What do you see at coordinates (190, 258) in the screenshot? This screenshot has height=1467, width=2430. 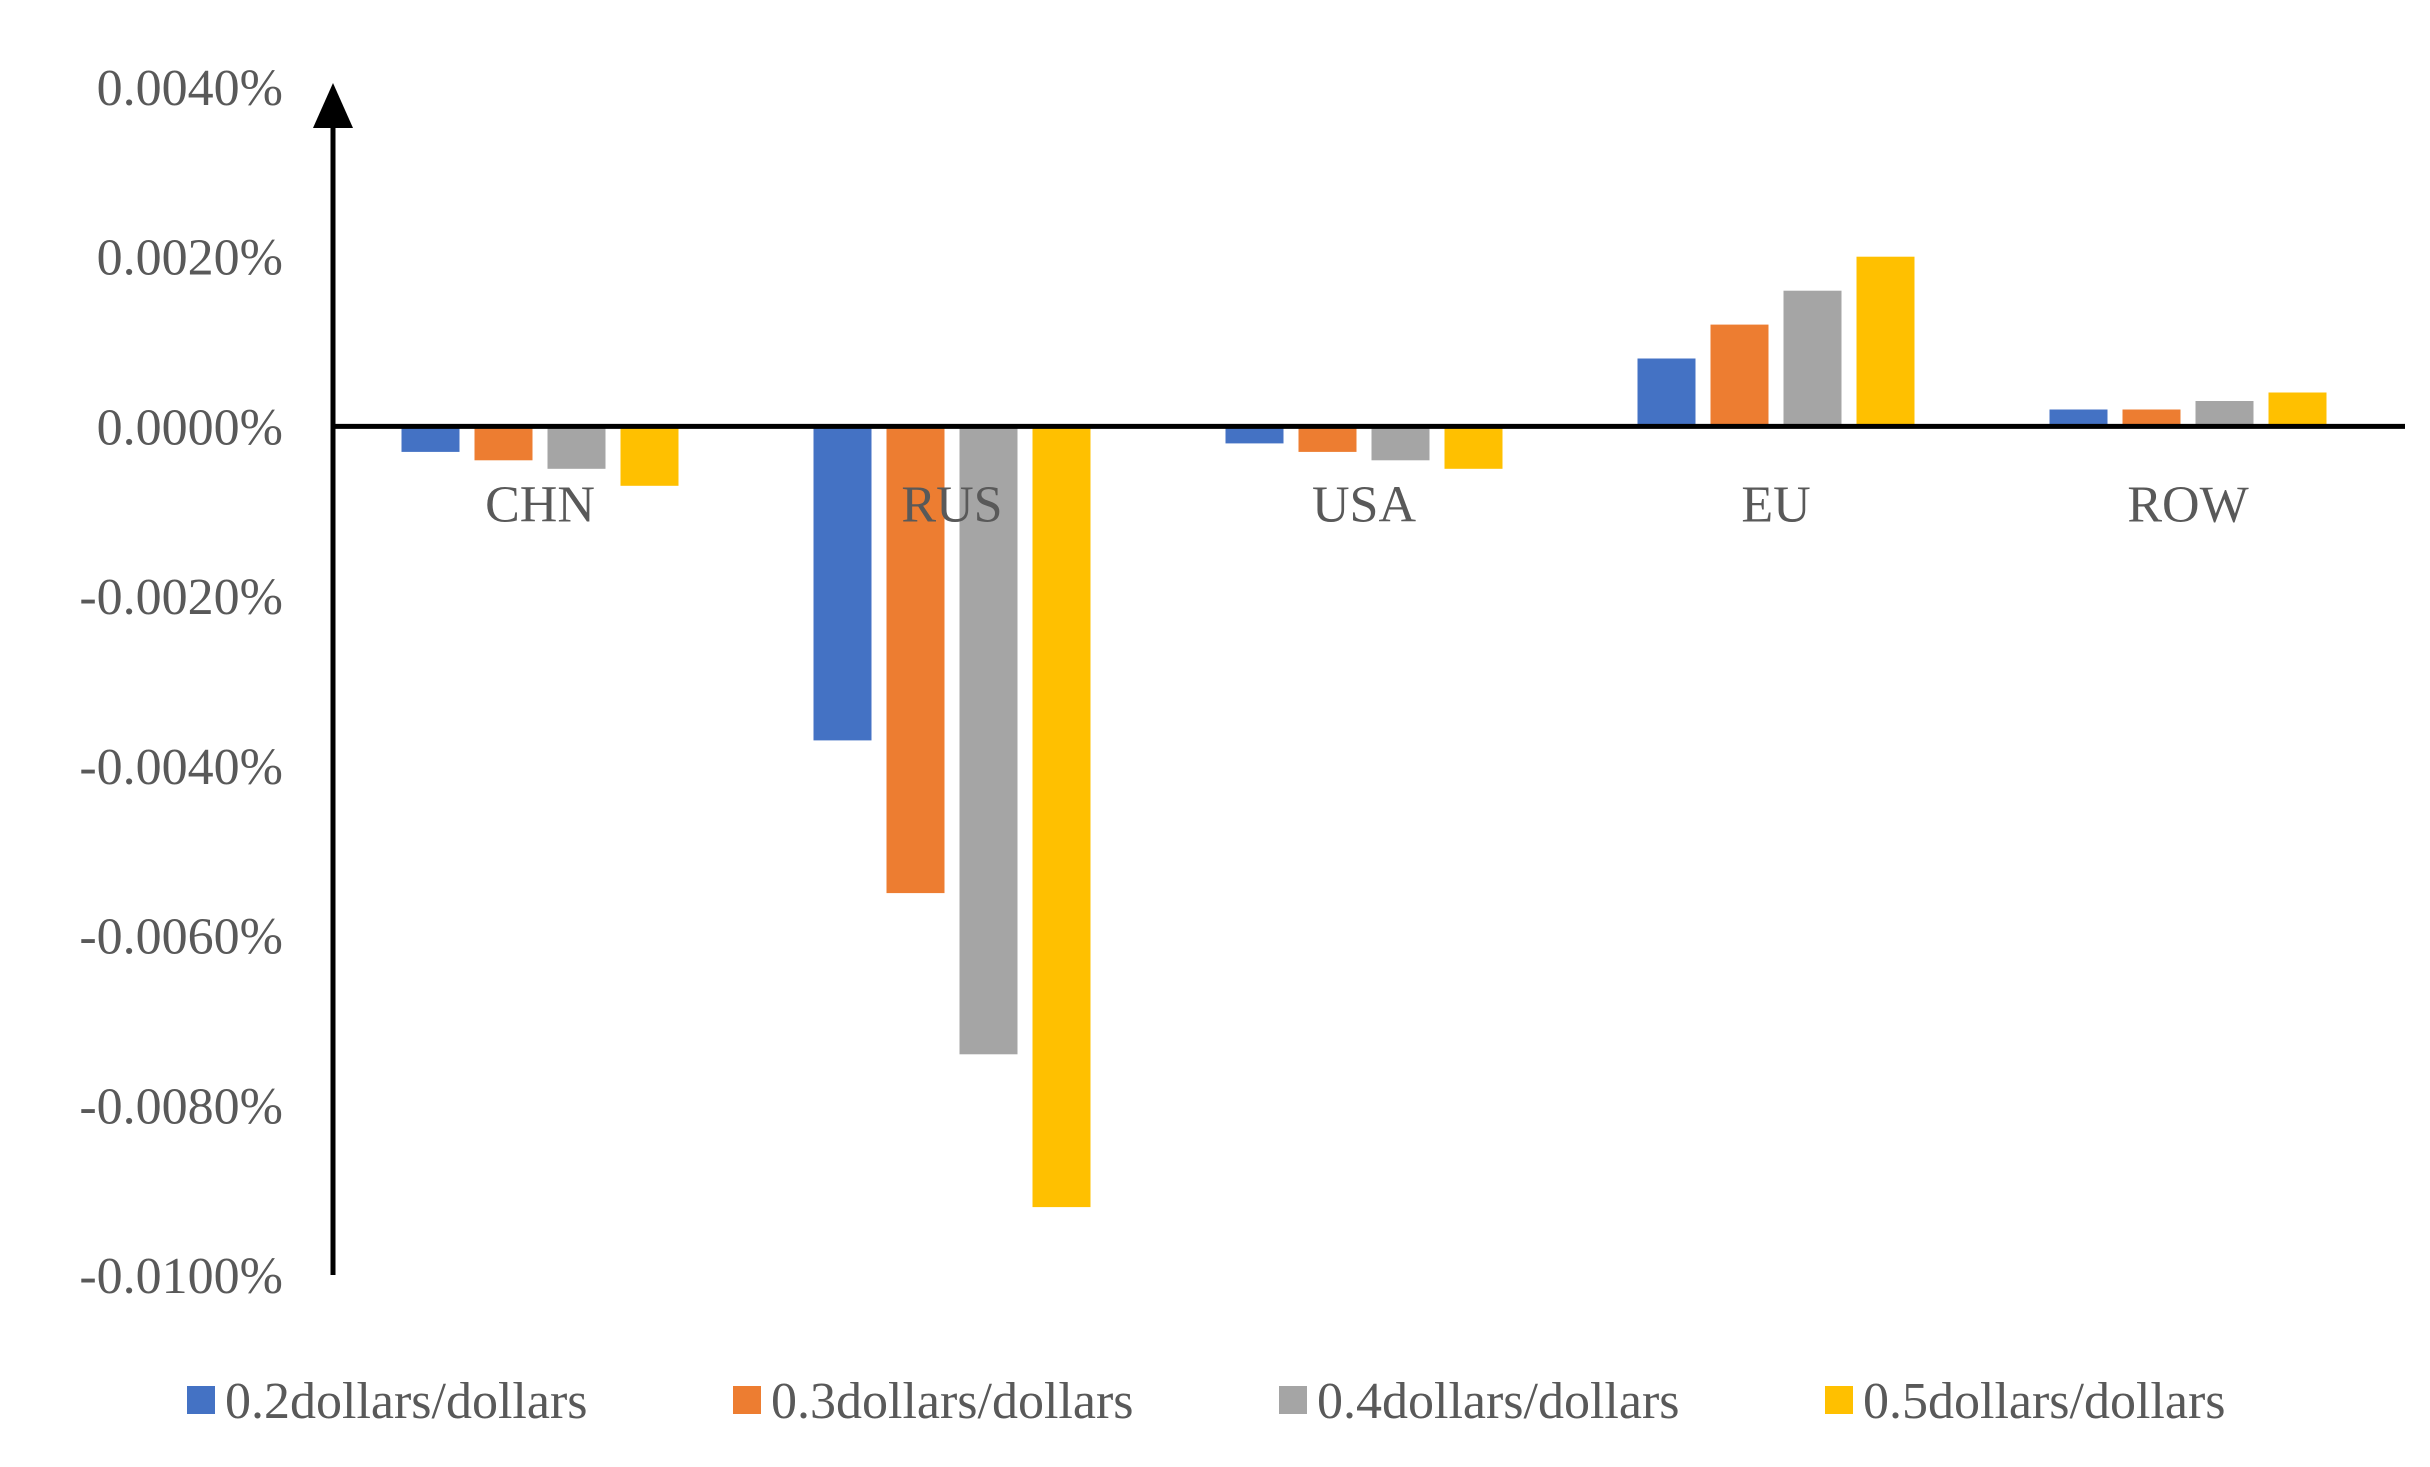 I see `y-tick-label: 0.0020%` at bounding box center [190, 258].